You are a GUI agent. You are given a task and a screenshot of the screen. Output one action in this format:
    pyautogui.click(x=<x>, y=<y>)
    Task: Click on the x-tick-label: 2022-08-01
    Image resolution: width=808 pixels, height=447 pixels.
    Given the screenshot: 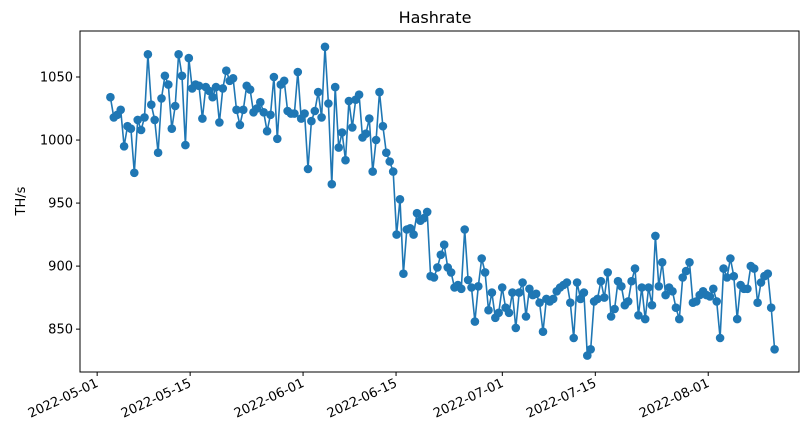 What is the action you would take?
    pyautogui.click(x=674, y=399)
    